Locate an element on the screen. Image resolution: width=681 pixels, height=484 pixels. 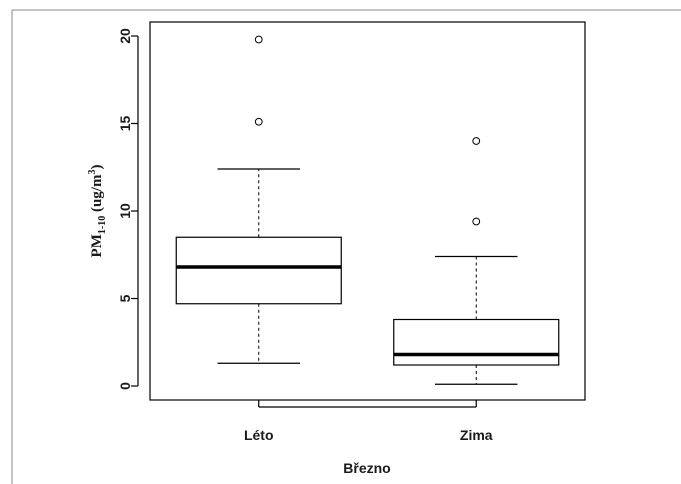
x-axis: Léto Zima is located at coordinates (368, 421).